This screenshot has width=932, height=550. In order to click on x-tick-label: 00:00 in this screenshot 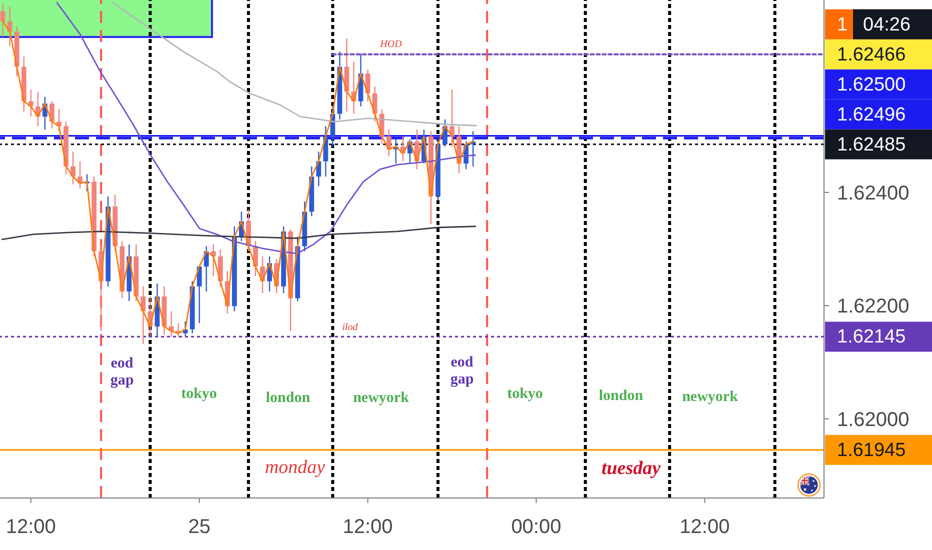, I will do `click(536, 527)`.